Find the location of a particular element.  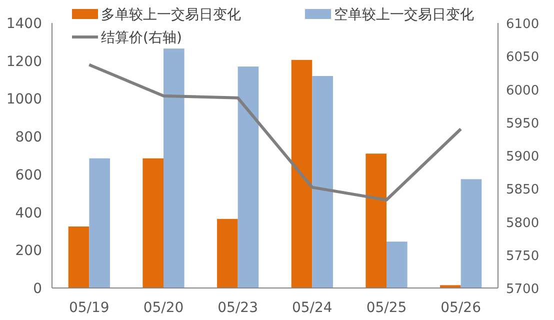

x-tick-label: 05/24 is located at coordinates (312, 308).